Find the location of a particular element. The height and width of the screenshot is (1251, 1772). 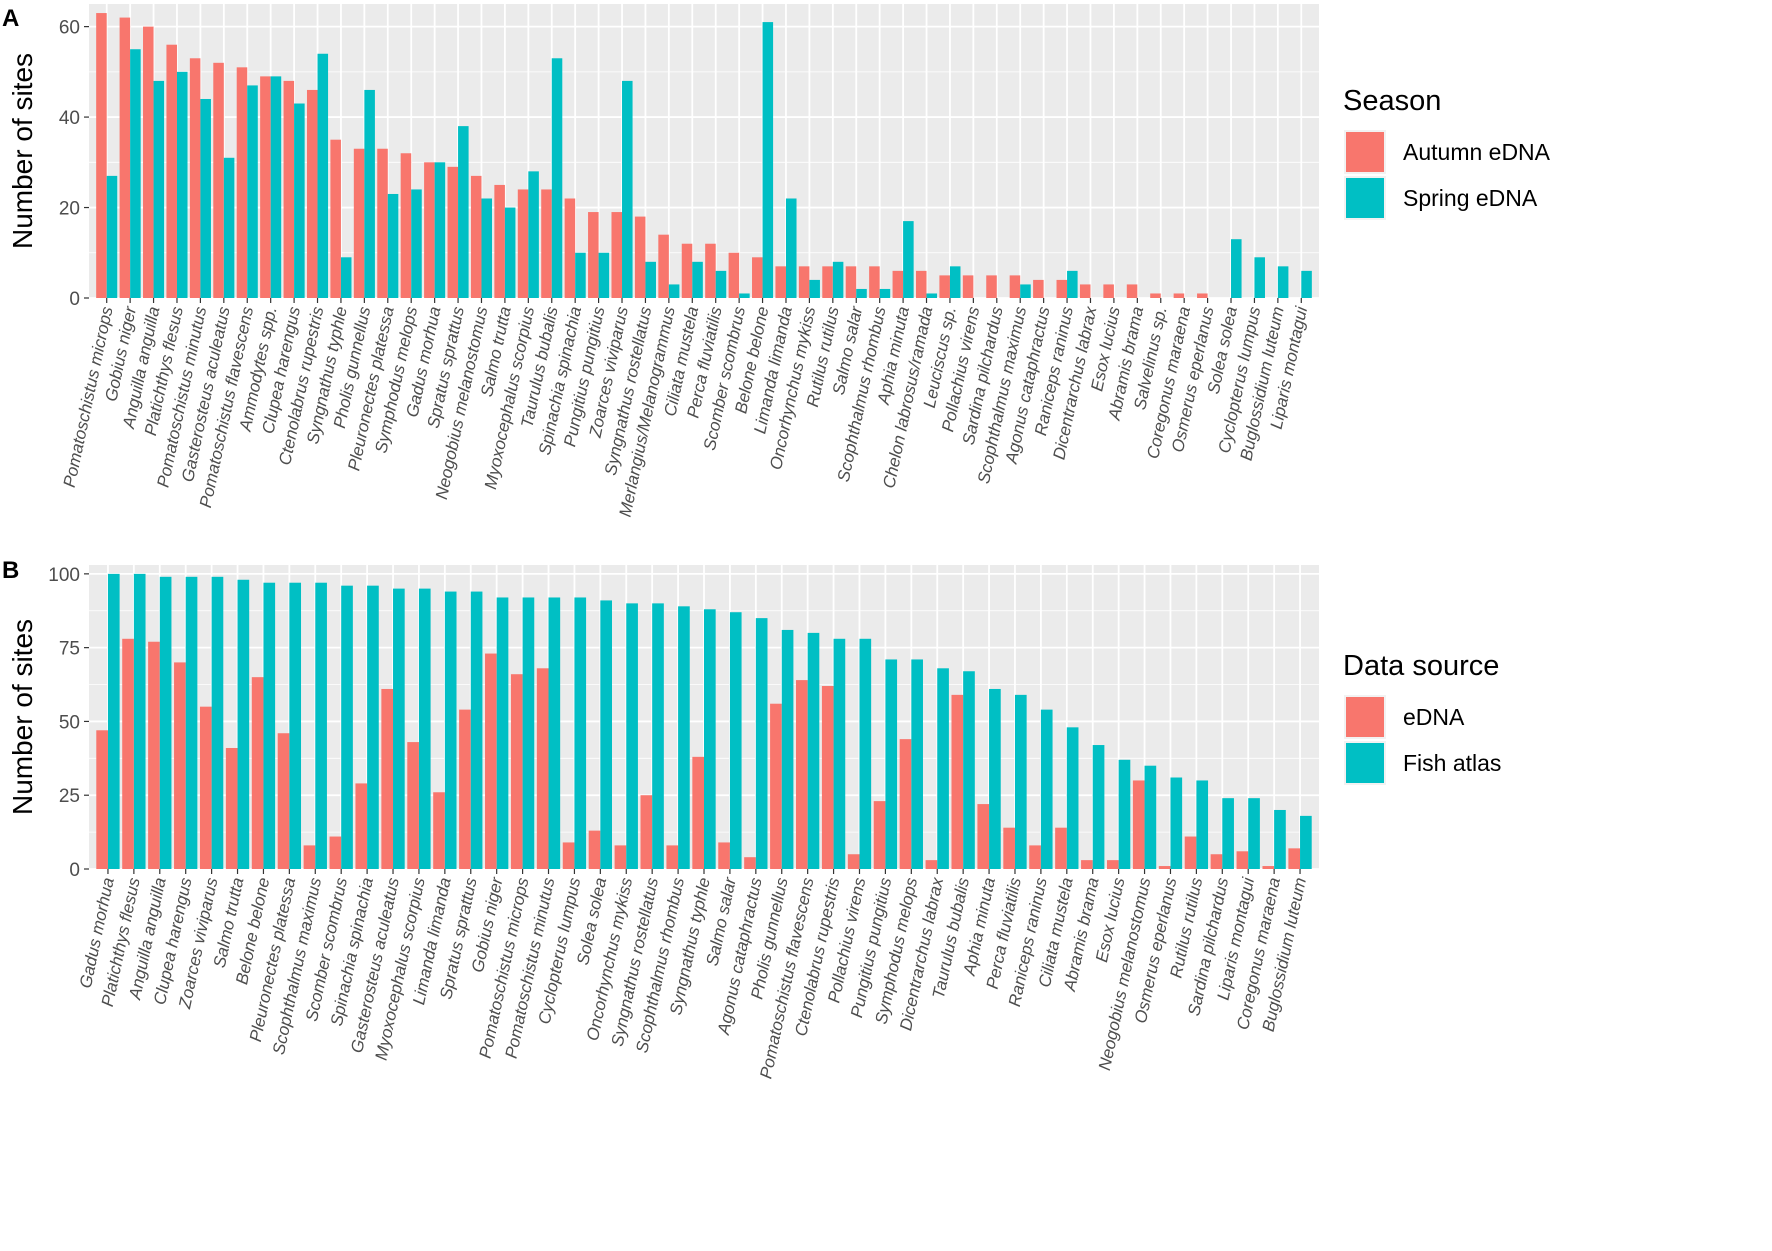

y-tick-label: 75 is located at coordinates (69, 649).